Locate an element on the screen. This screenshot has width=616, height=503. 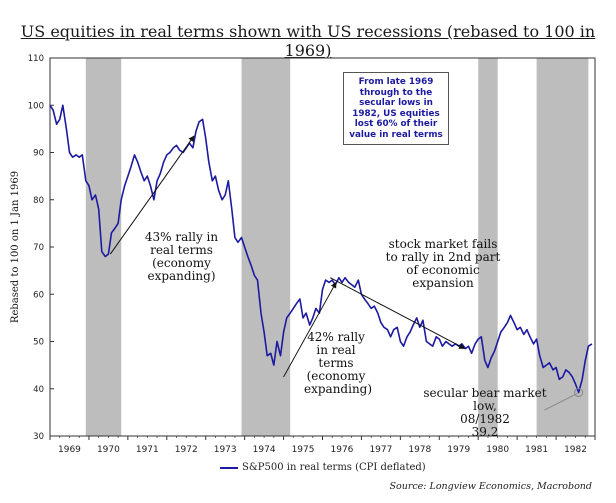
annotation-line: terms is located at coordinates (336, 363).